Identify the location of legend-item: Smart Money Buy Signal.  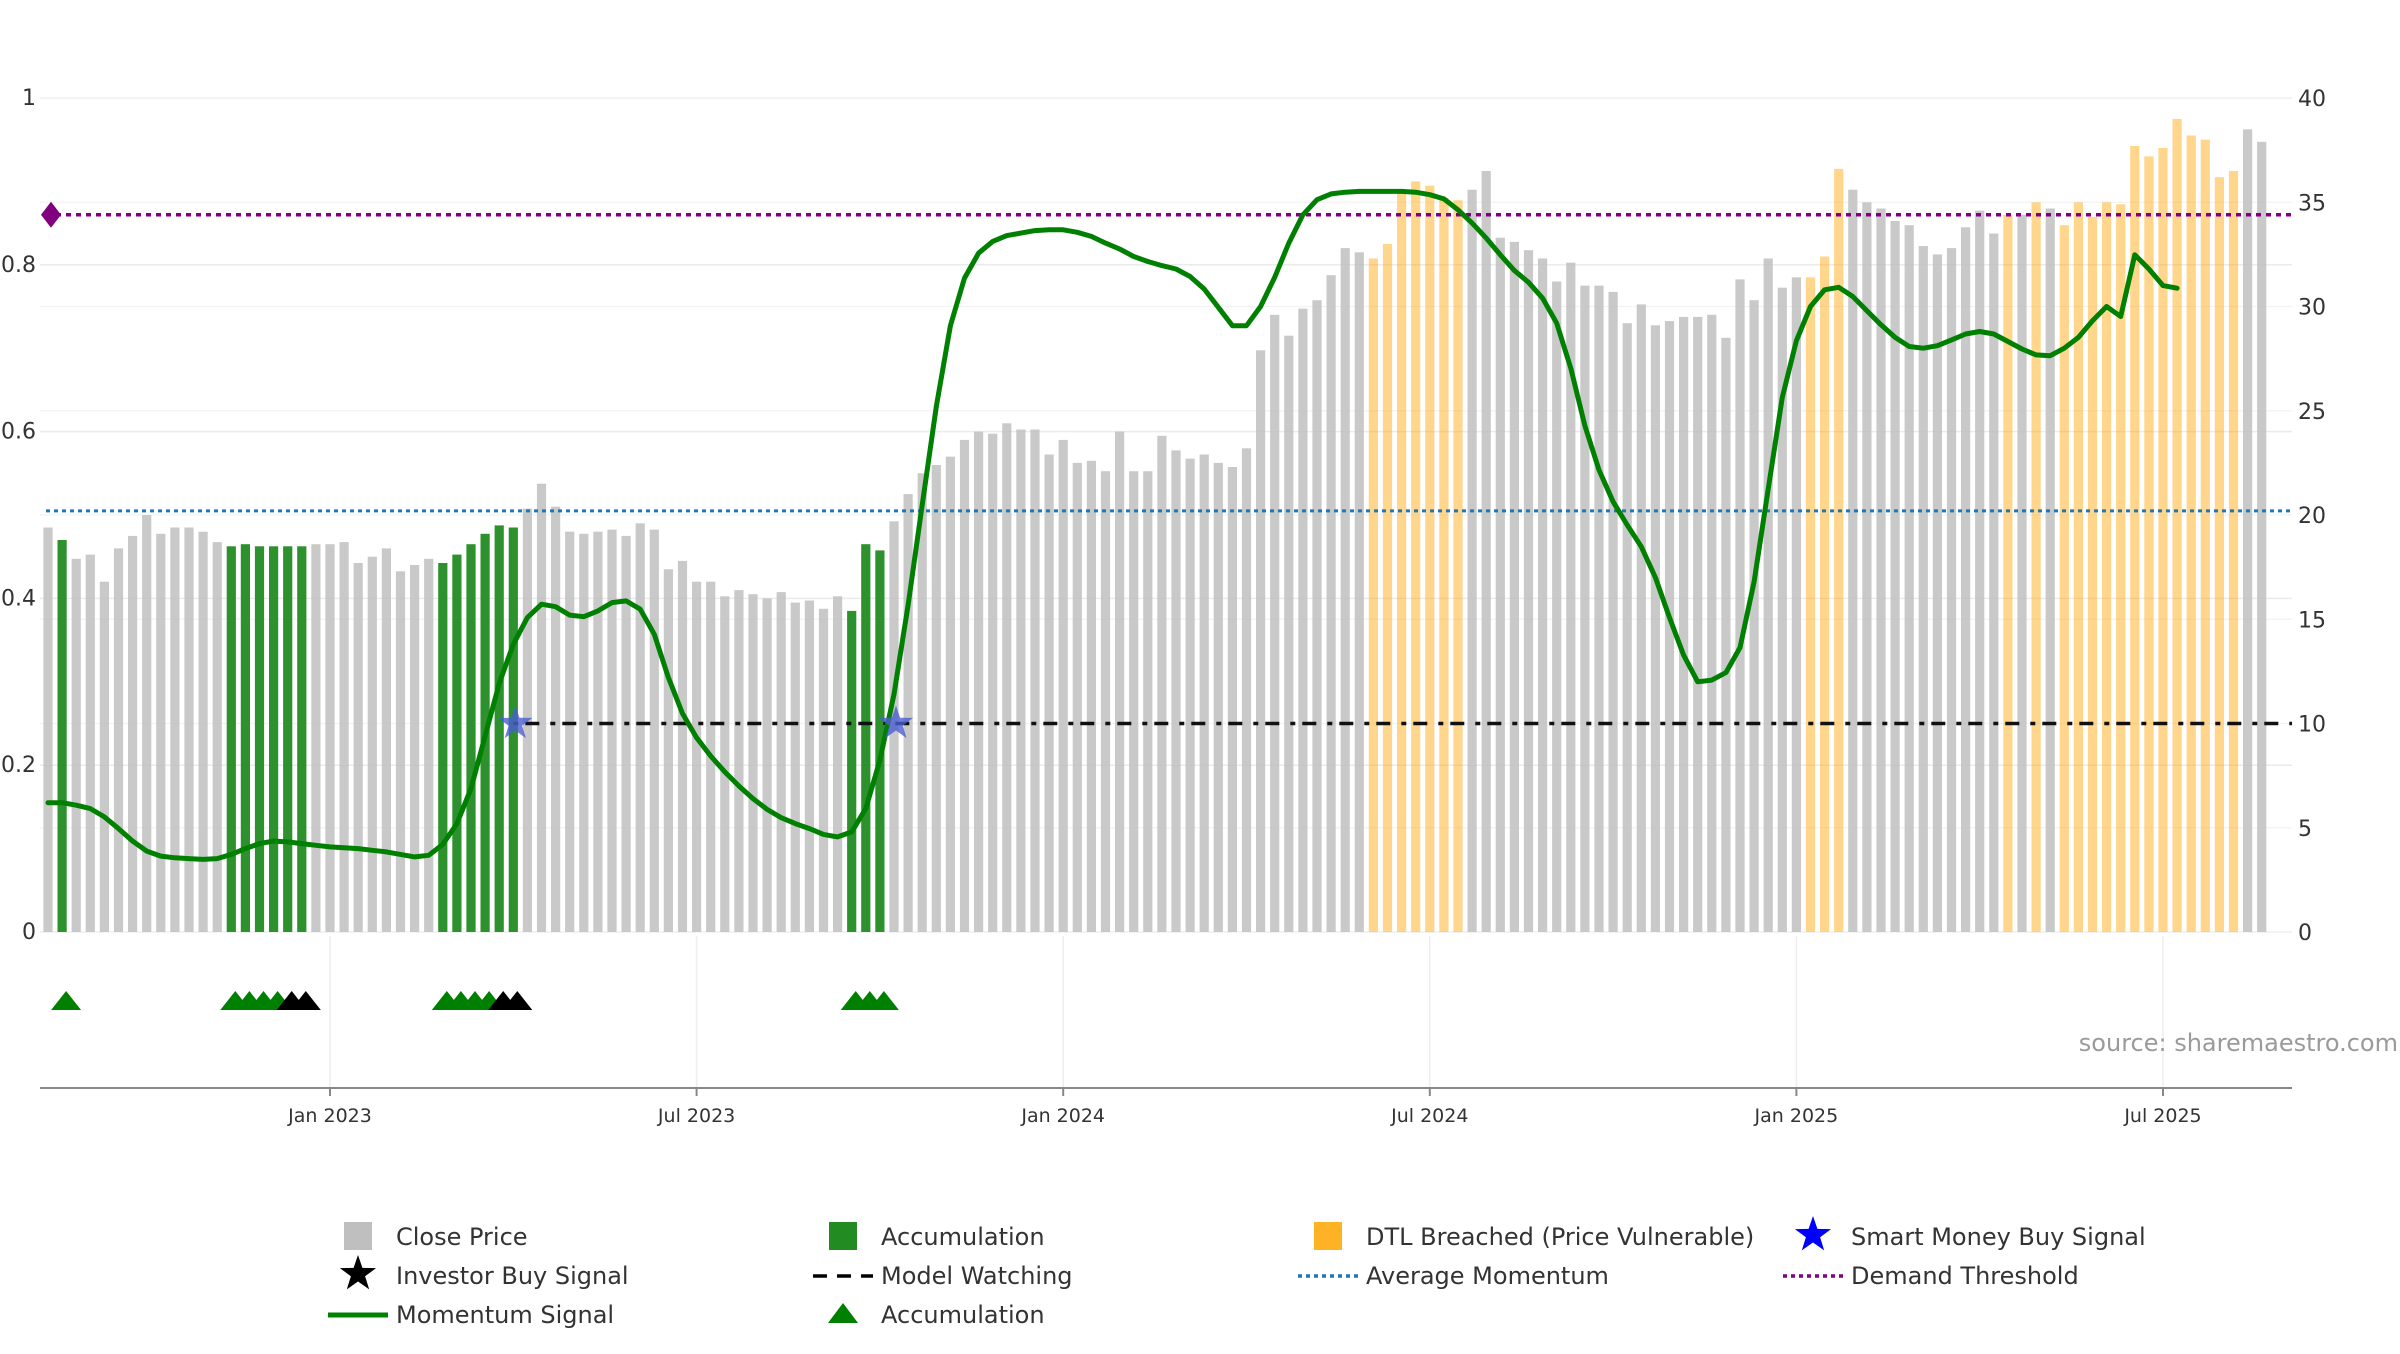
(1970, 1233).